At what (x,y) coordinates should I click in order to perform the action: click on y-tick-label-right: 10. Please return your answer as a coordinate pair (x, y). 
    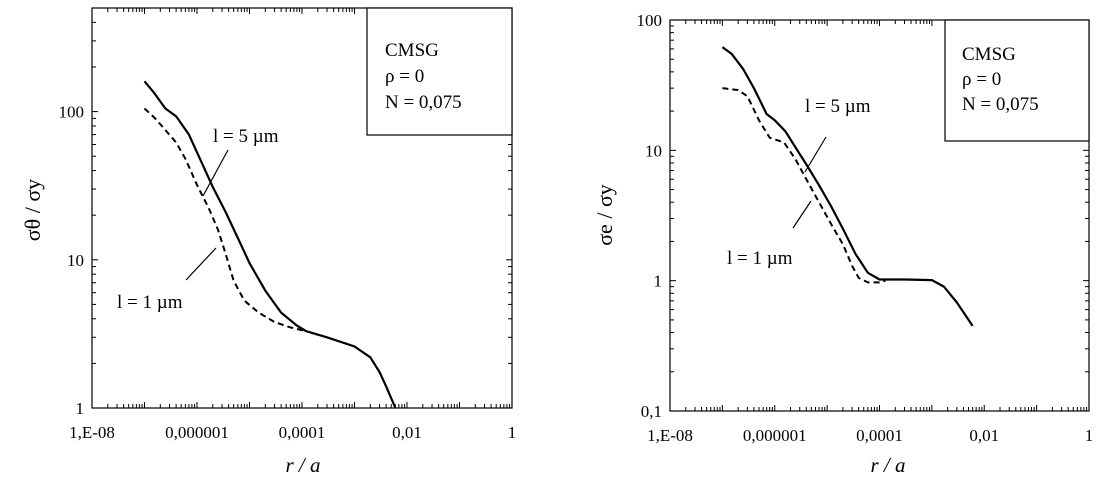
    Looking at the image, I should click on (653, 150).